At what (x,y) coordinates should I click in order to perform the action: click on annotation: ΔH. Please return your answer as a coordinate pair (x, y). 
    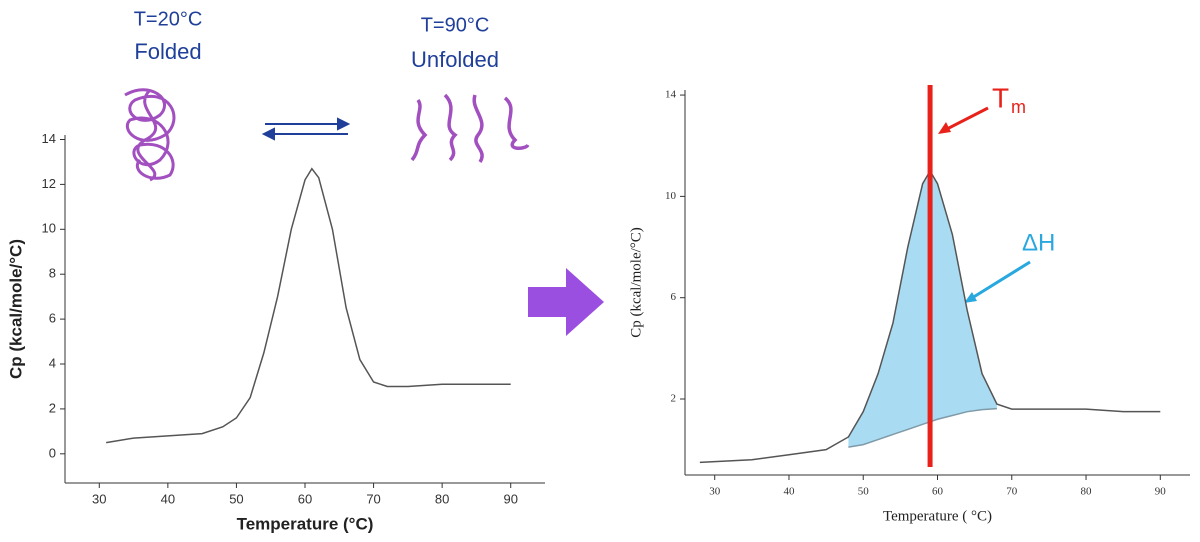
    Looking at the image, I should click on (1038, 242).